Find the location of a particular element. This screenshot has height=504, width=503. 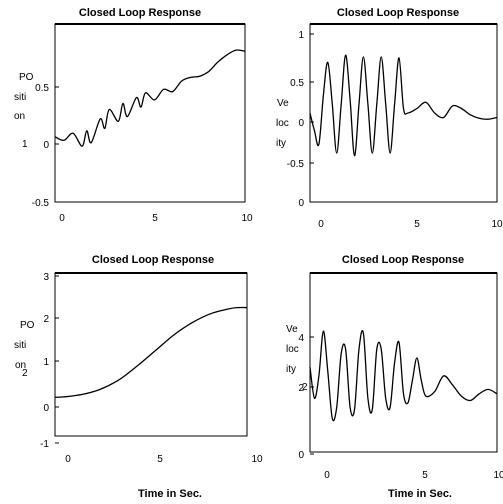

y-tick-label: 4 is located at coordinates (301, 338).